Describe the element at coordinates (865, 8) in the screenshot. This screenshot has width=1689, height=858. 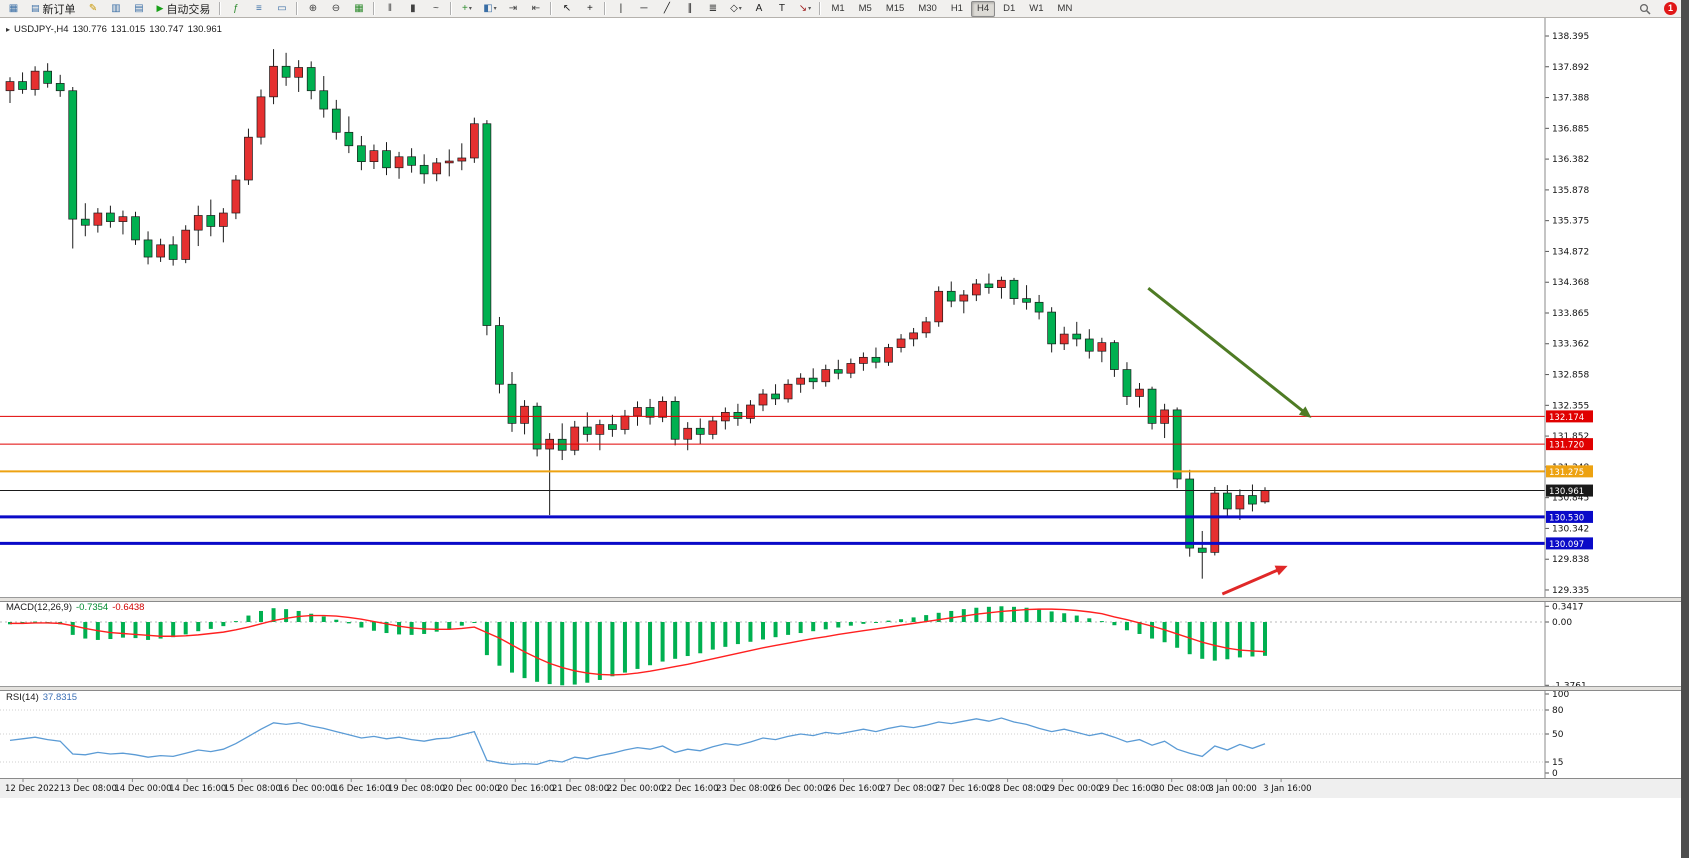
I see `timeframe-button-m5: M5` at that location.